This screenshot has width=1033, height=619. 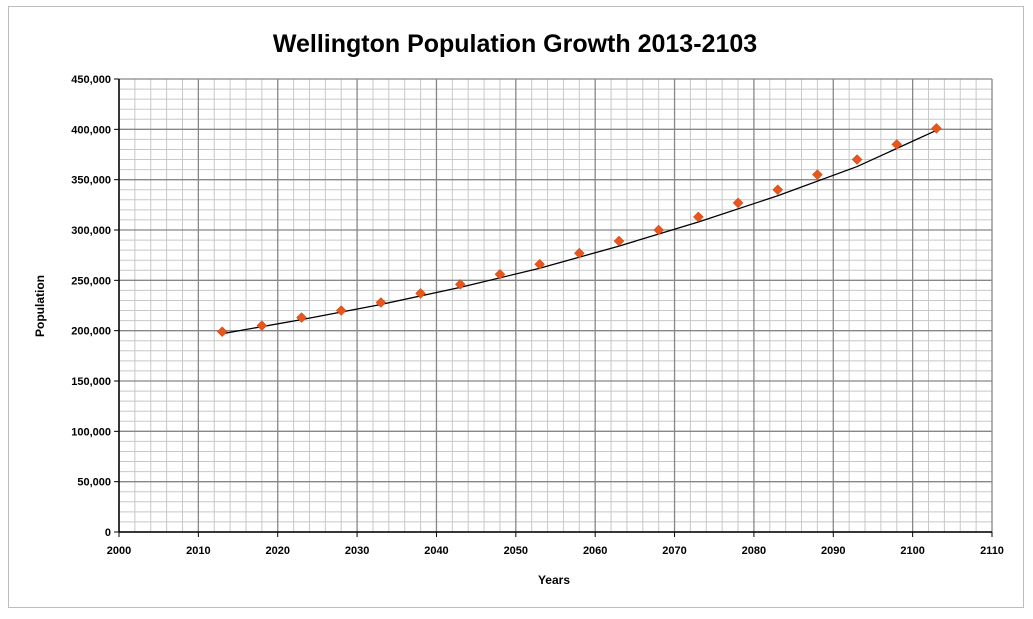 What do you see at coordinates (833, 551) in the screenshot?
I see `x-tick-label: 2090` at bounding box center [833, 551].